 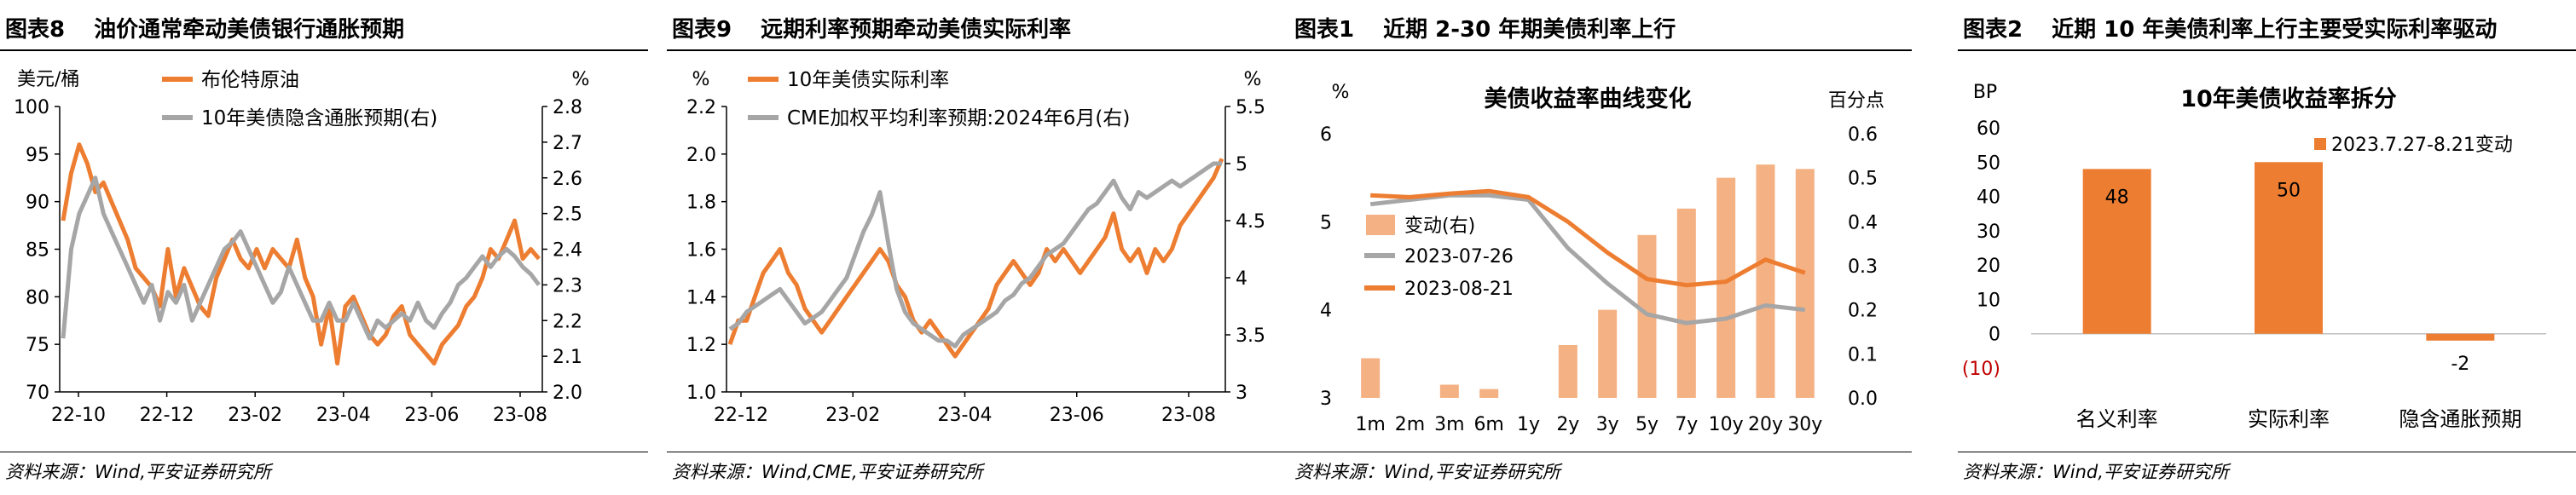 I want to click on right-tick-label: 0.2, so click(x=1863, y=311).